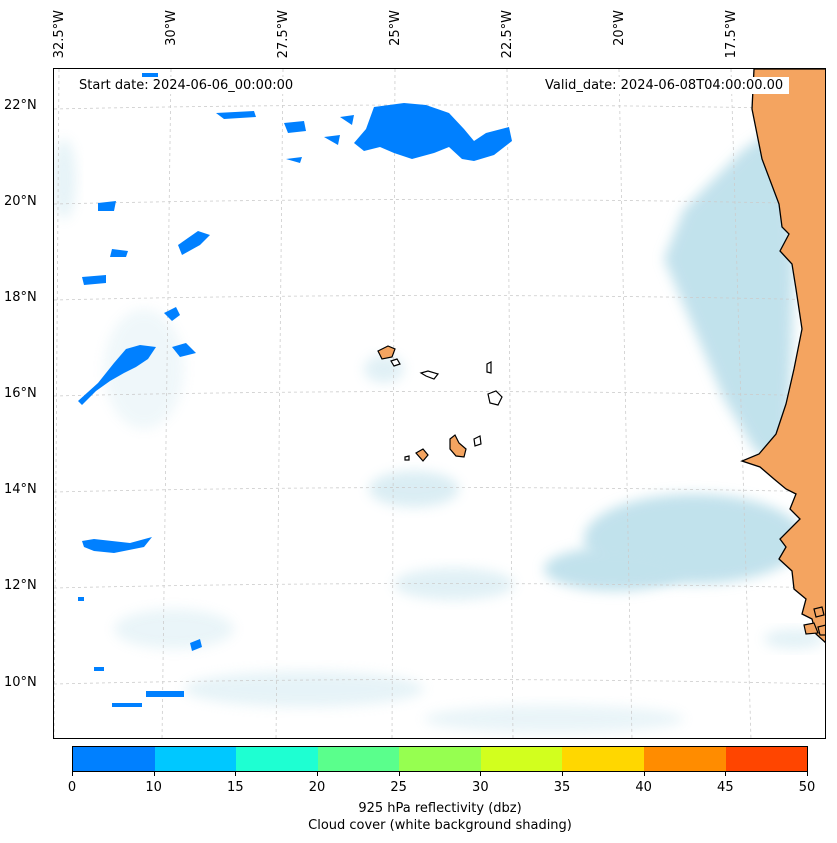 The width and height of the screenshot is (837, 843). Describe the element at coordinates (20, 682) in the screenshot. I see `latitude-label: 10°N` at that location.